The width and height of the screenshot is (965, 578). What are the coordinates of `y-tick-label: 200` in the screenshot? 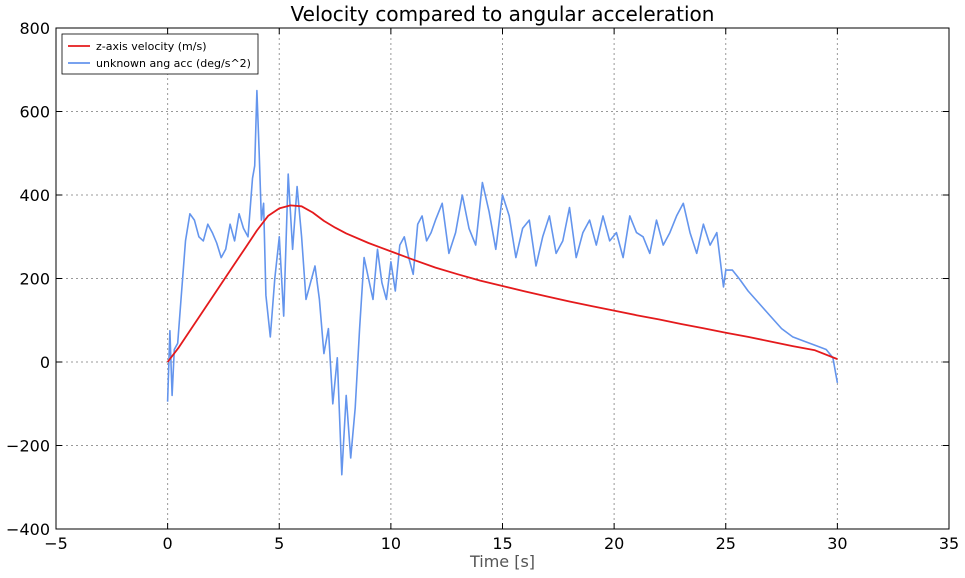 It's located at (34, 279).